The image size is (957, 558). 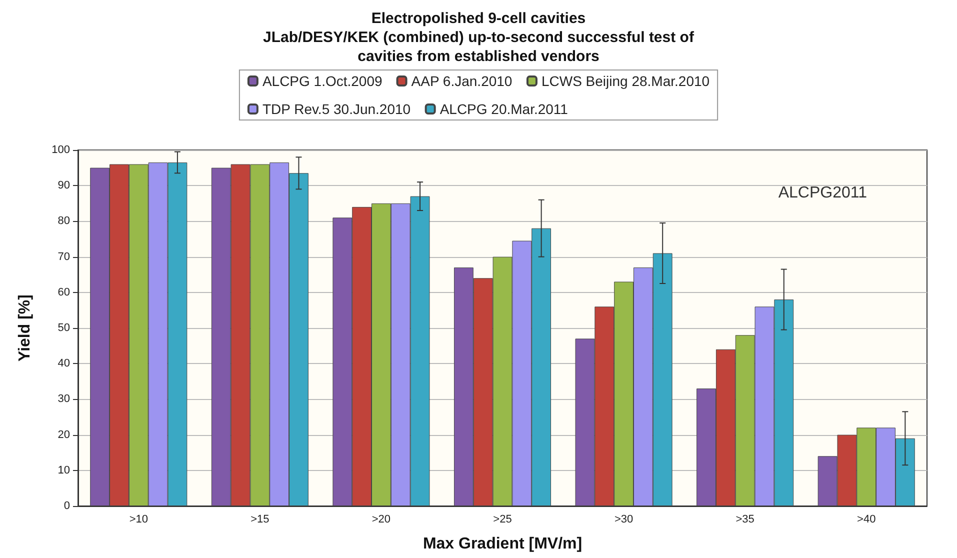 I want to click on x-tick-label: >20, so click(x=381, y=520).